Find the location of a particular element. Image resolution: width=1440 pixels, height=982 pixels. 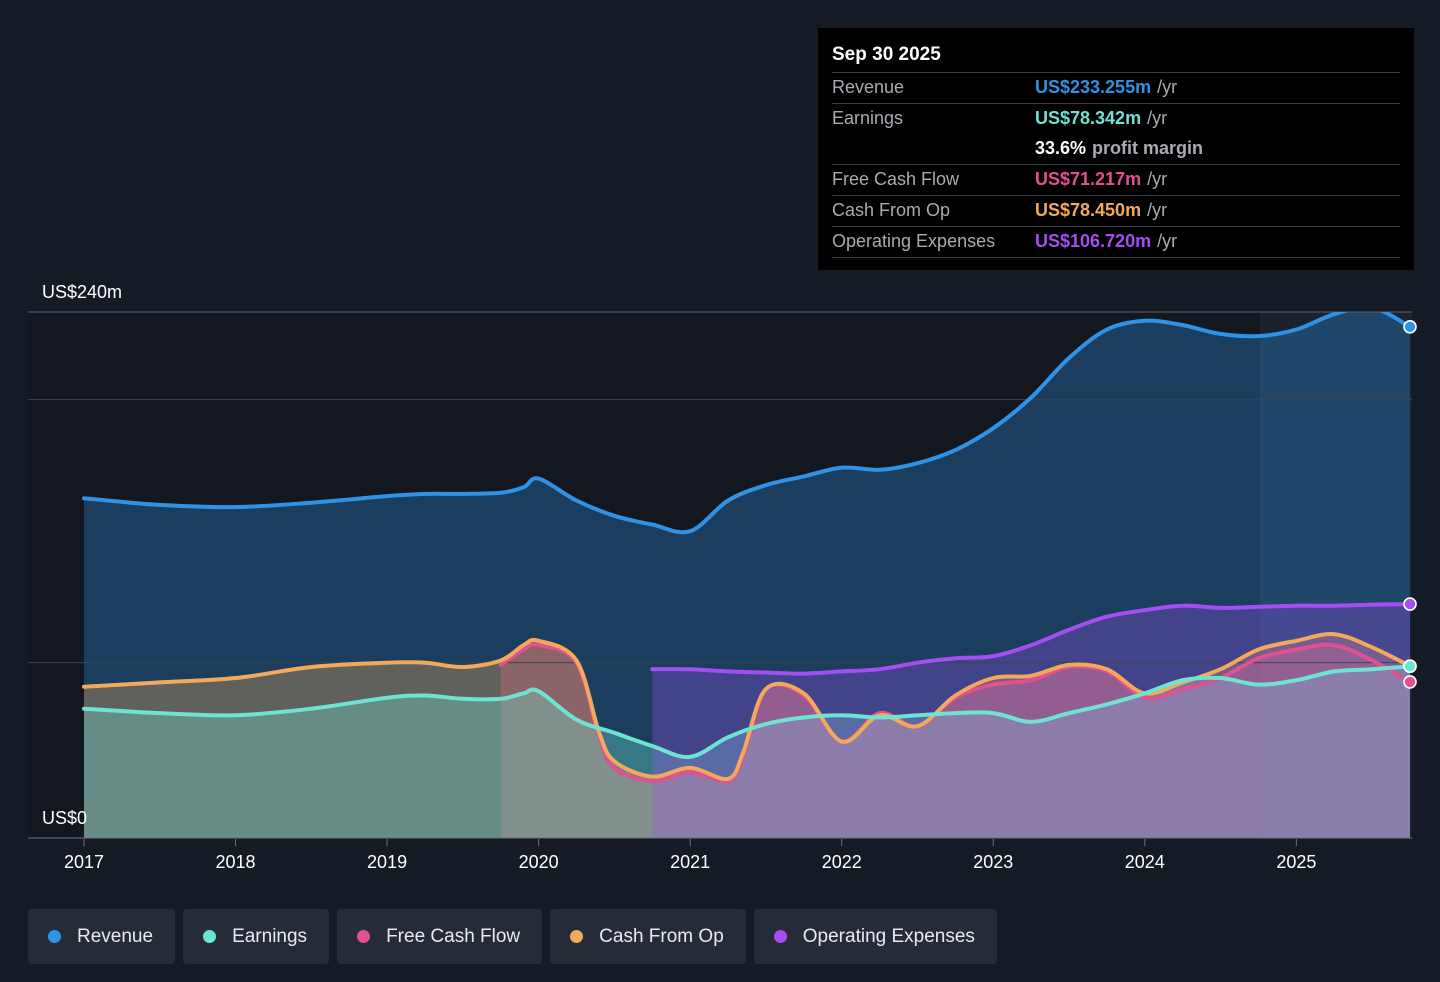

revenue-endpoint is located at coordinates (1410, 326).